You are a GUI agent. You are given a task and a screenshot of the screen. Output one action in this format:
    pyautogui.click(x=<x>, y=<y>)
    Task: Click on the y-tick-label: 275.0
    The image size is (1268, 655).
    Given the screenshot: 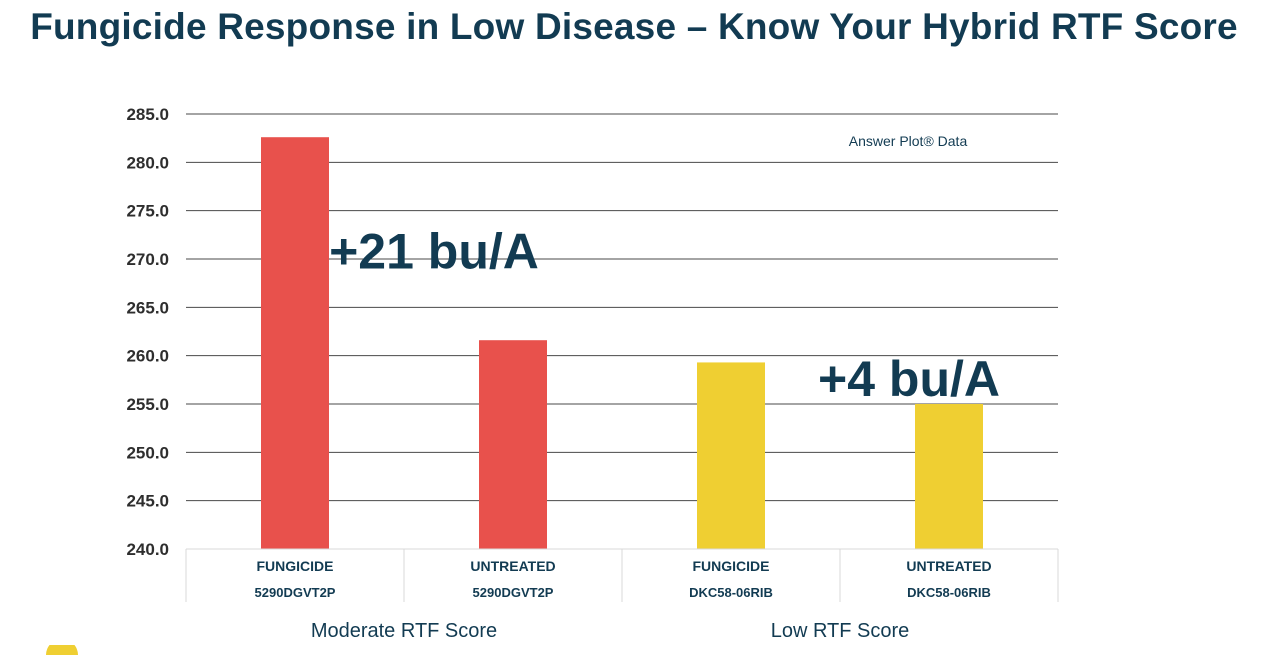 What is the action you would take?
    pyautogui.click(x=147, y=211)
    